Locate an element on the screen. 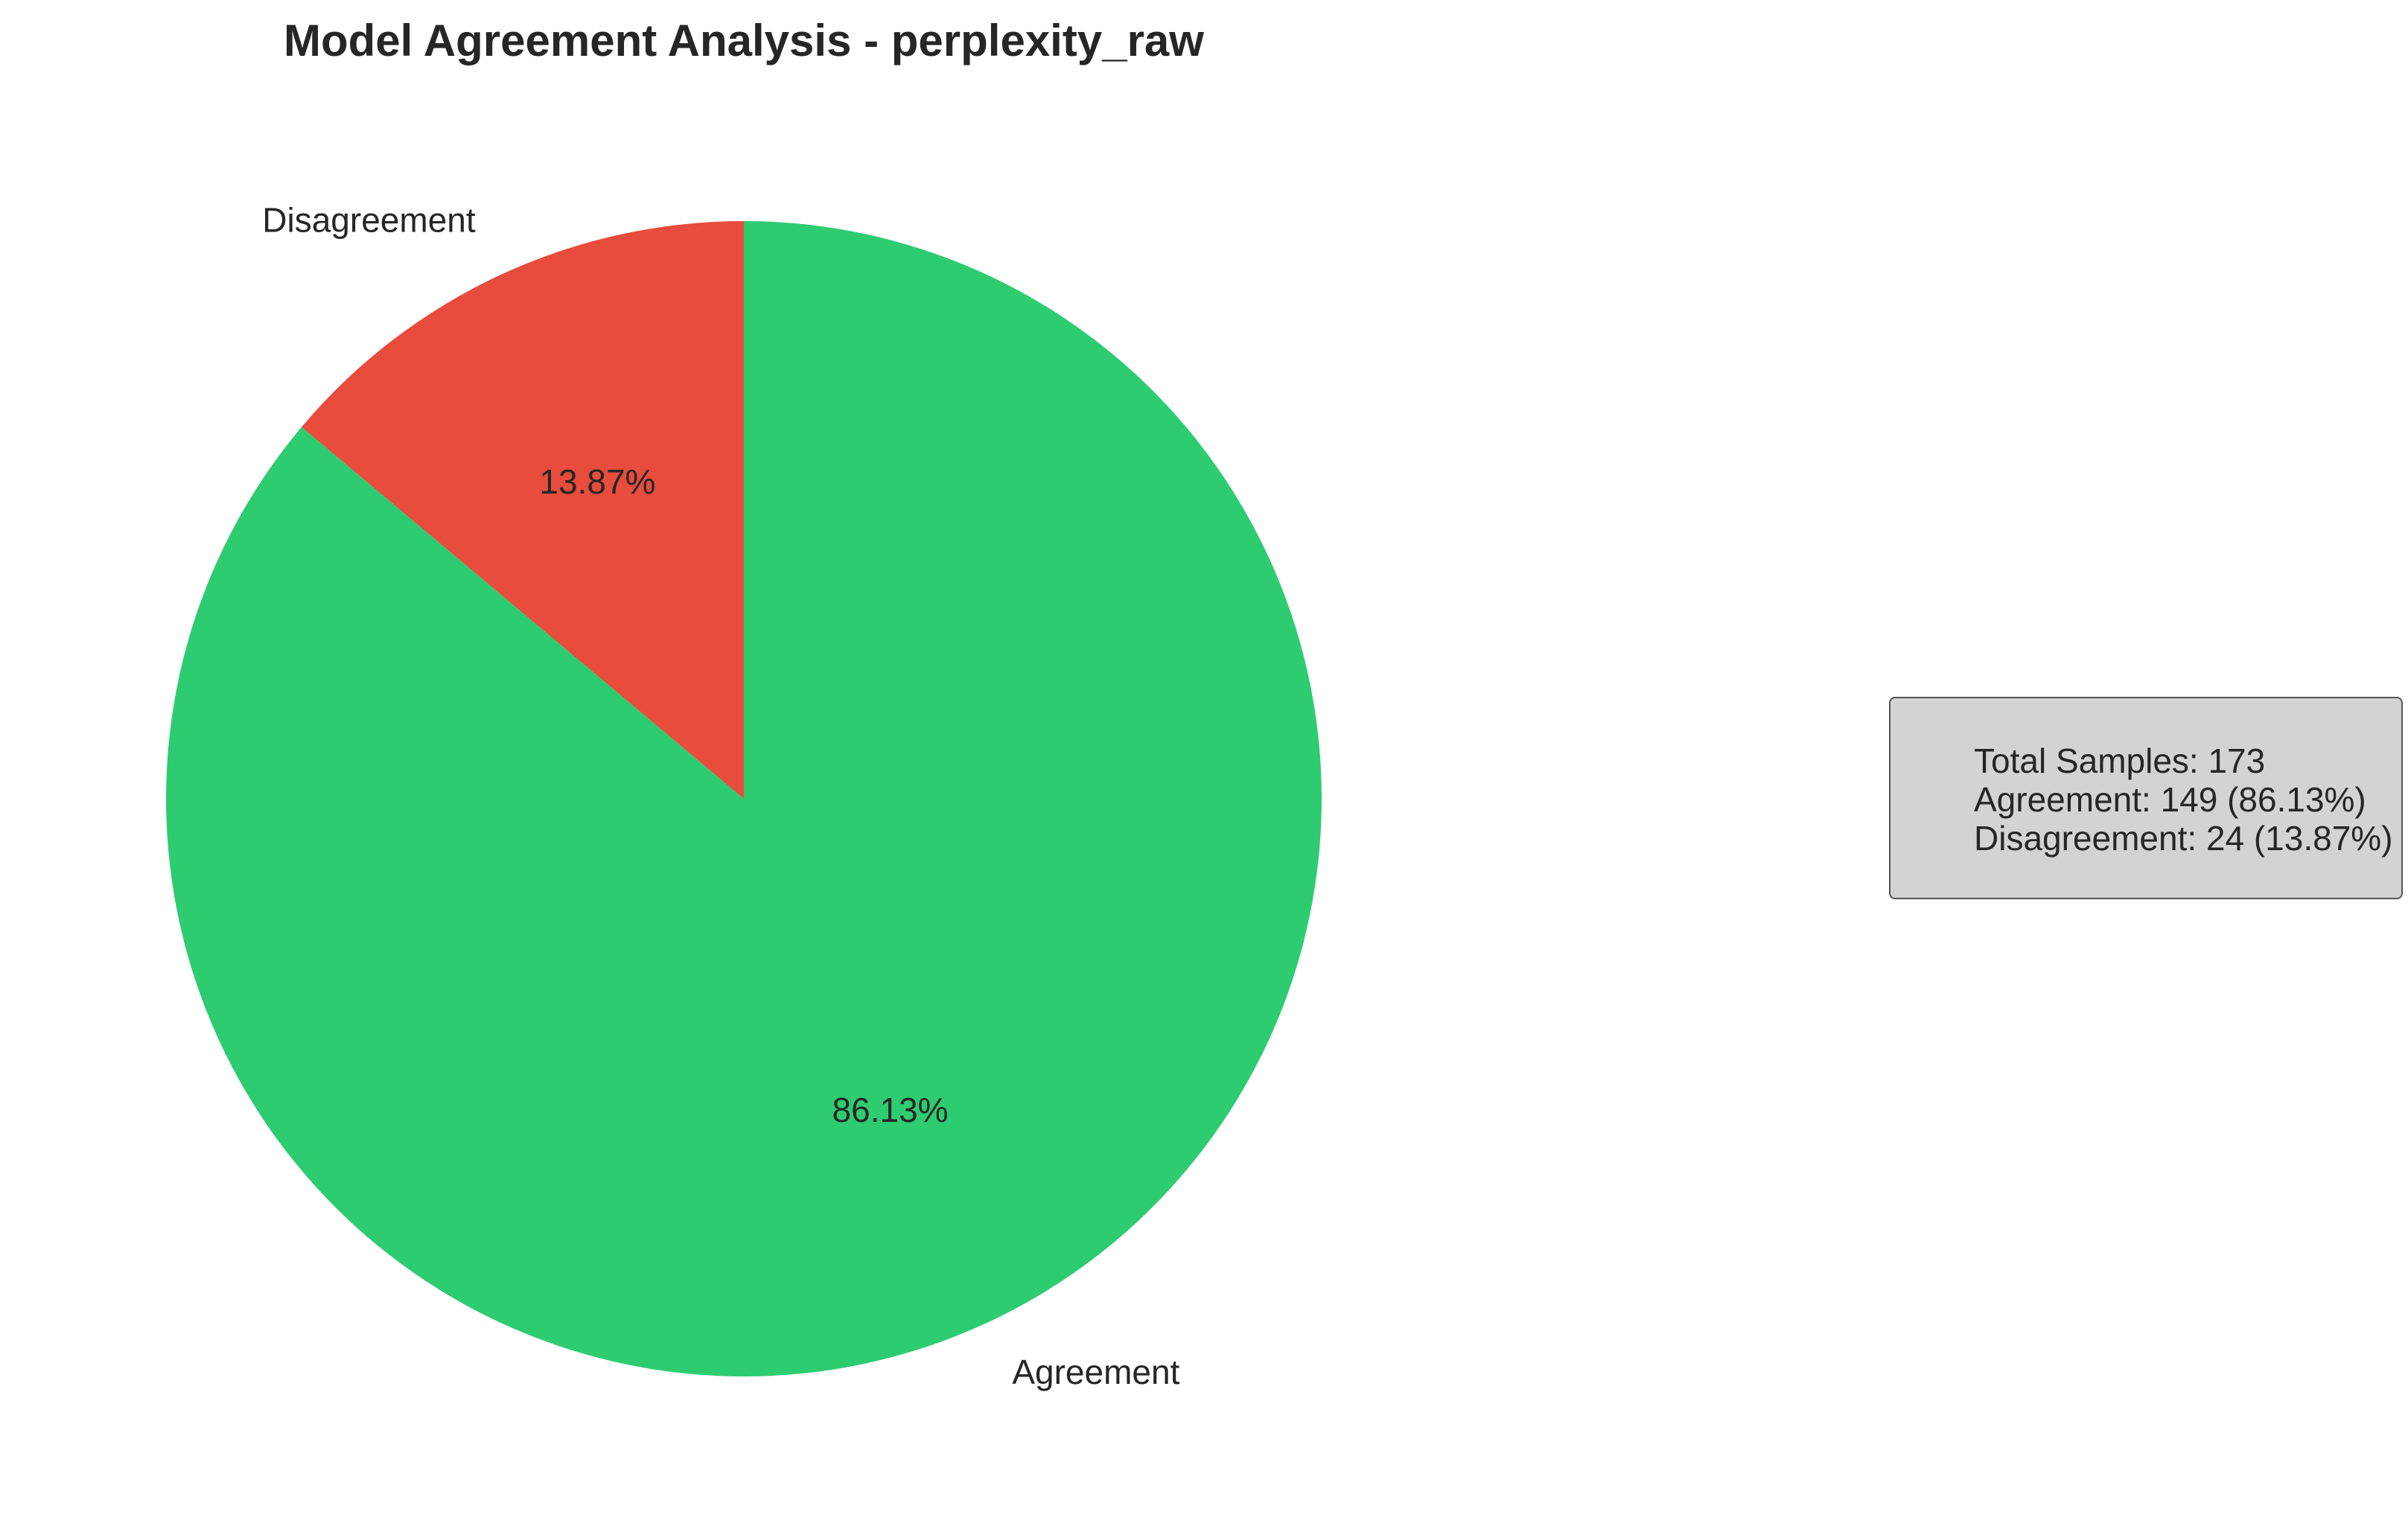 This screenshot has height=1538, width=2408. disagreement-stats-text: Disagreement: 24 (13.87%) is located at coordinates (2183, 838).